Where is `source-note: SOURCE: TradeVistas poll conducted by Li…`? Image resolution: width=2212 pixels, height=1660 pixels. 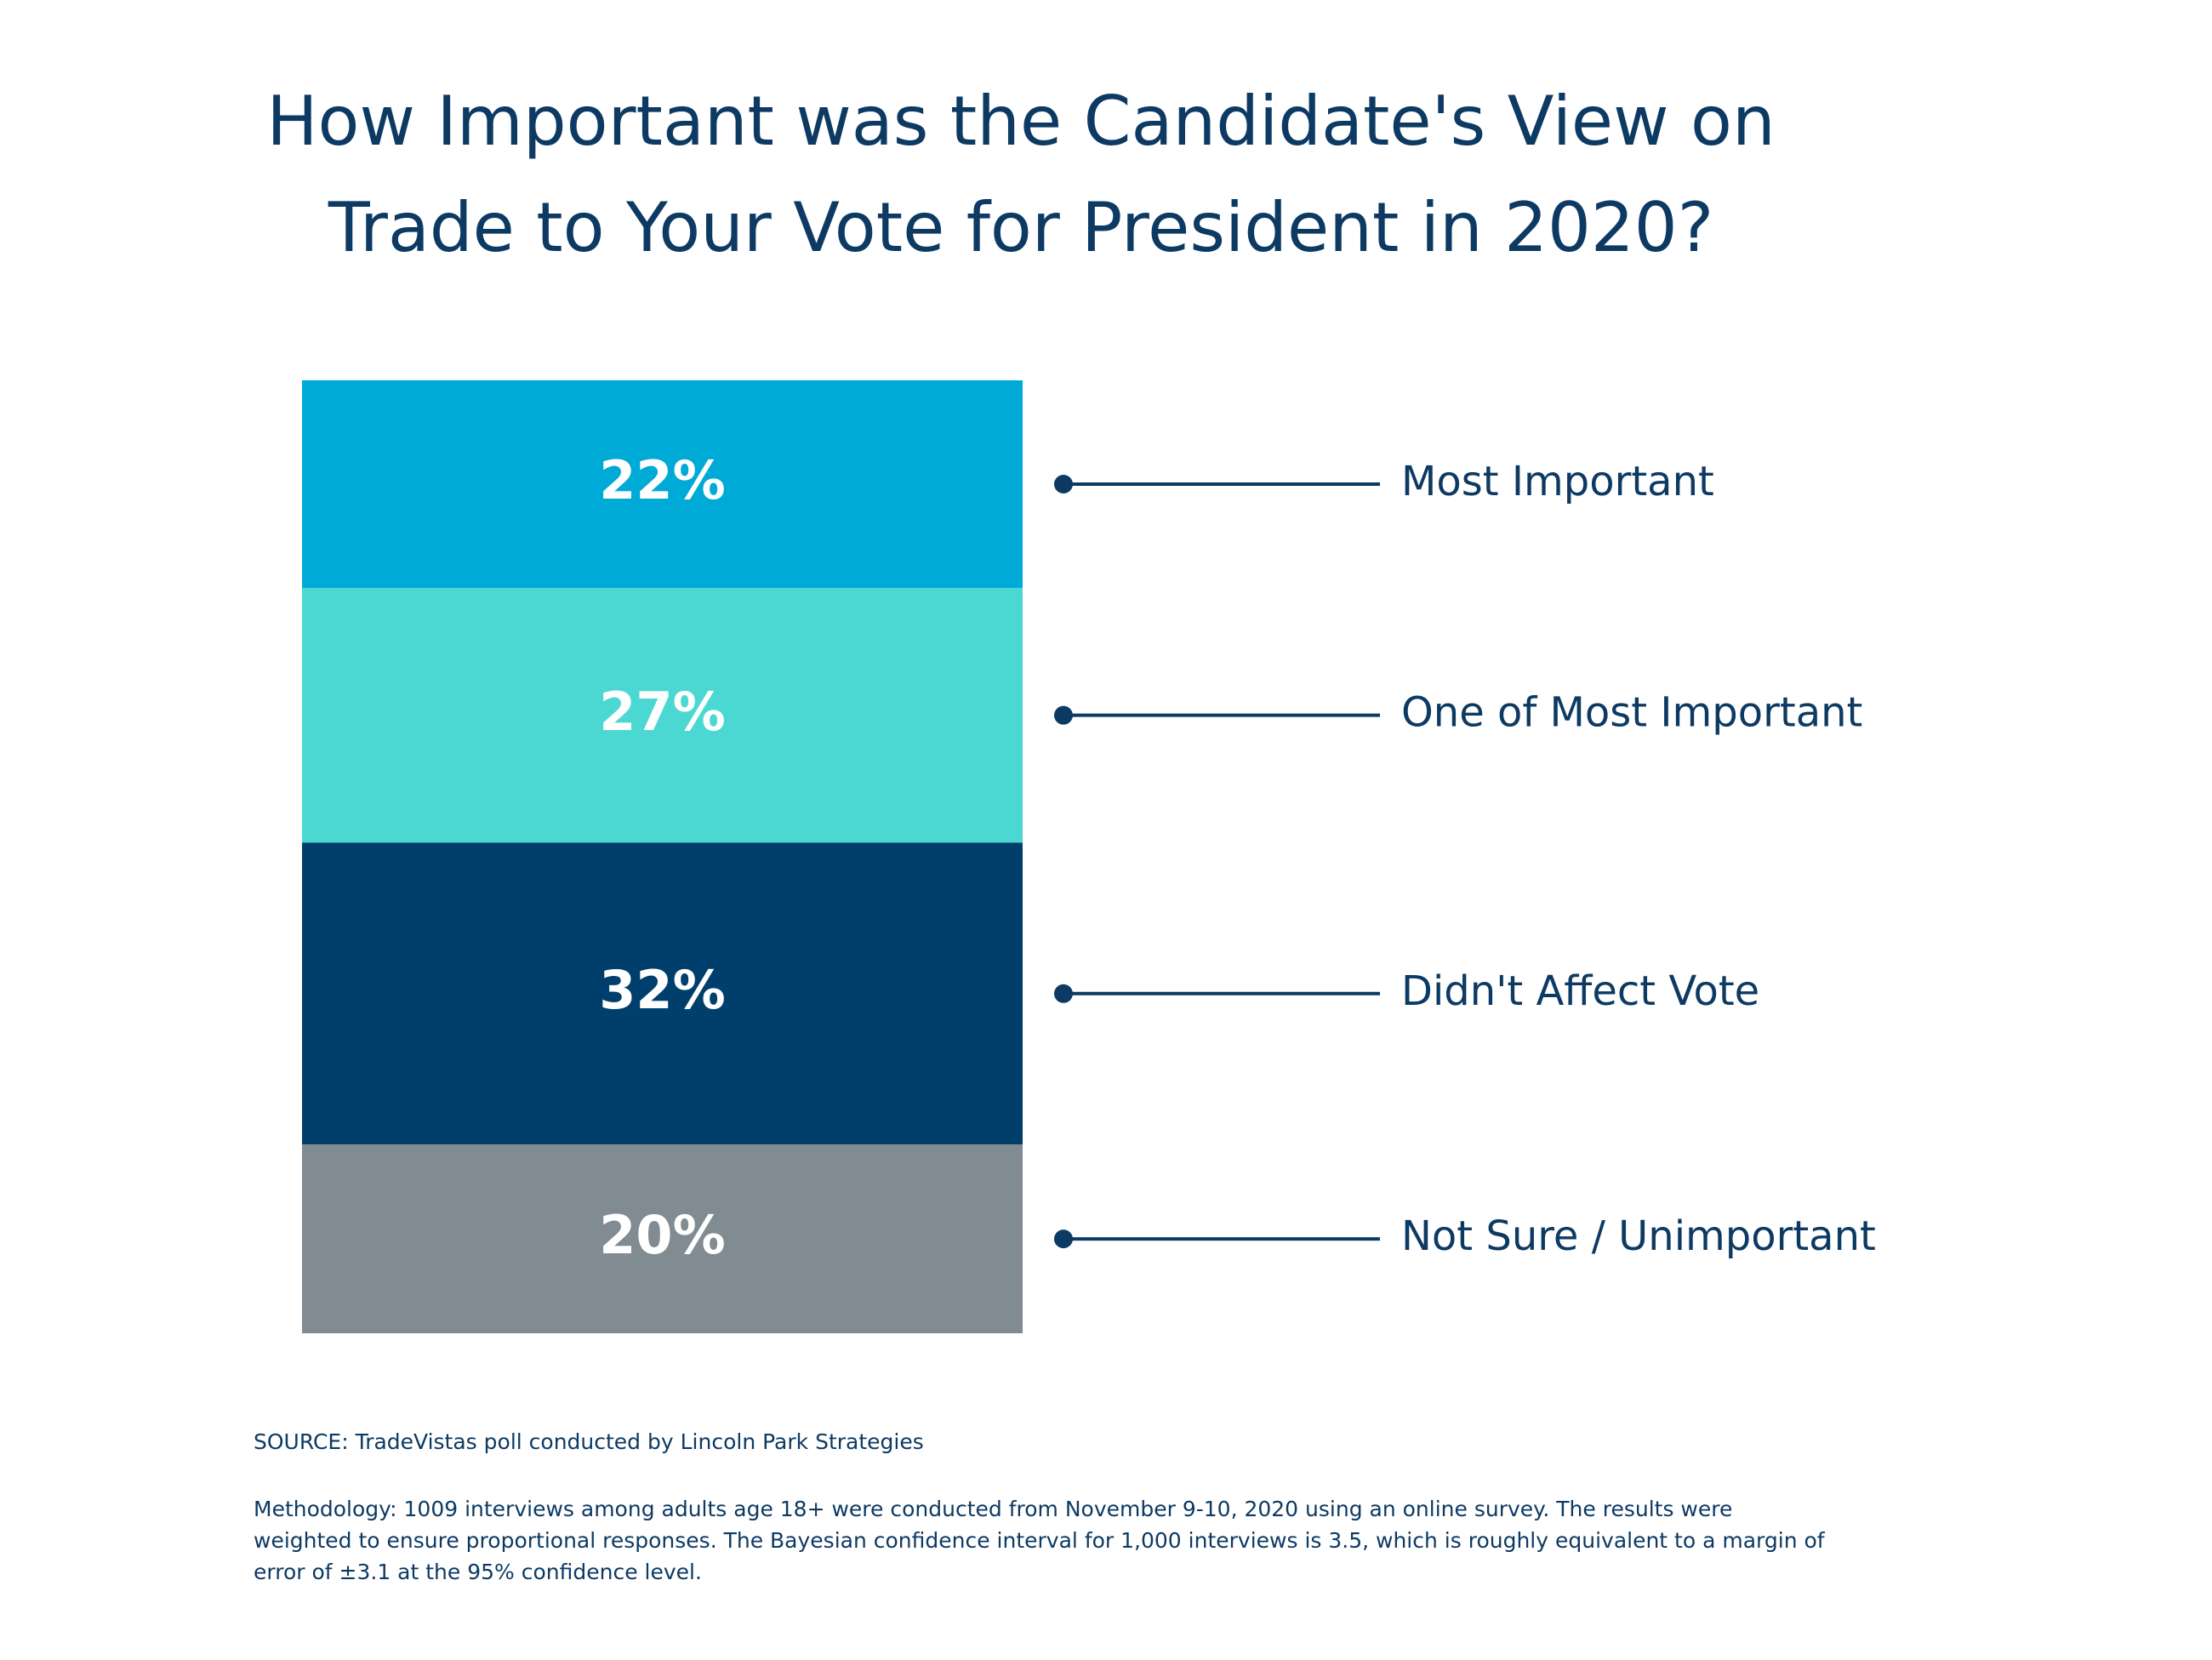
source-note: SOURCE: TradeVistas poll conducted by Li… is located at coordinates (589, 1441).